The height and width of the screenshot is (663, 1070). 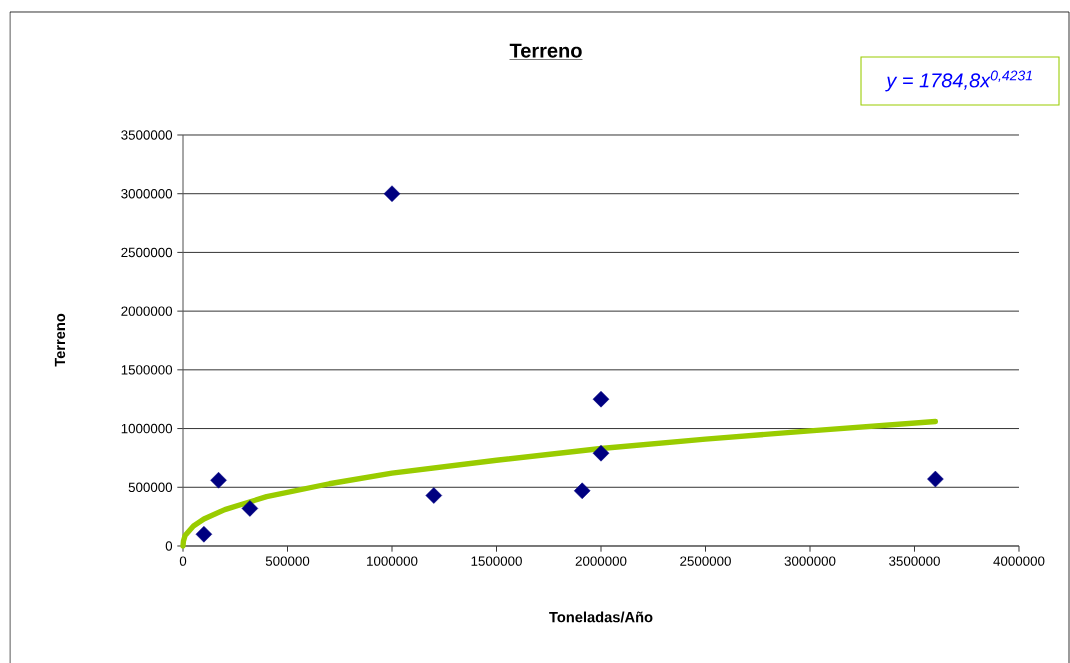 I want to click on y-tick-label: 0, so click(x=169, y=546).